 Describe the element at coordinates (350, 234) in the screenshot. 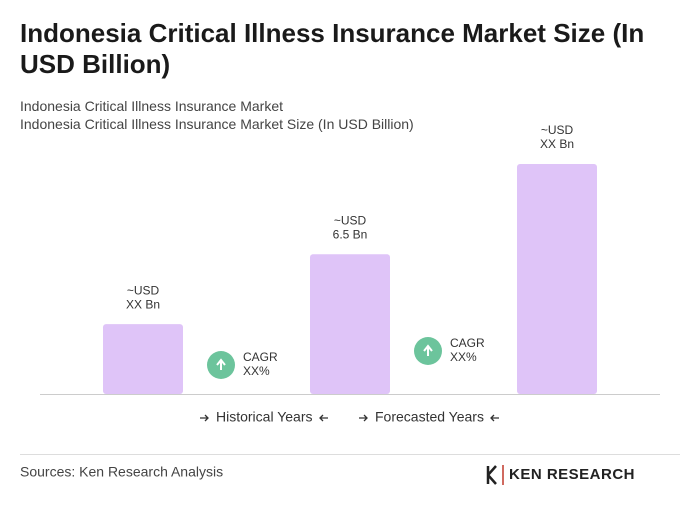

I see `value-label: 6.5 Bn` at that location.